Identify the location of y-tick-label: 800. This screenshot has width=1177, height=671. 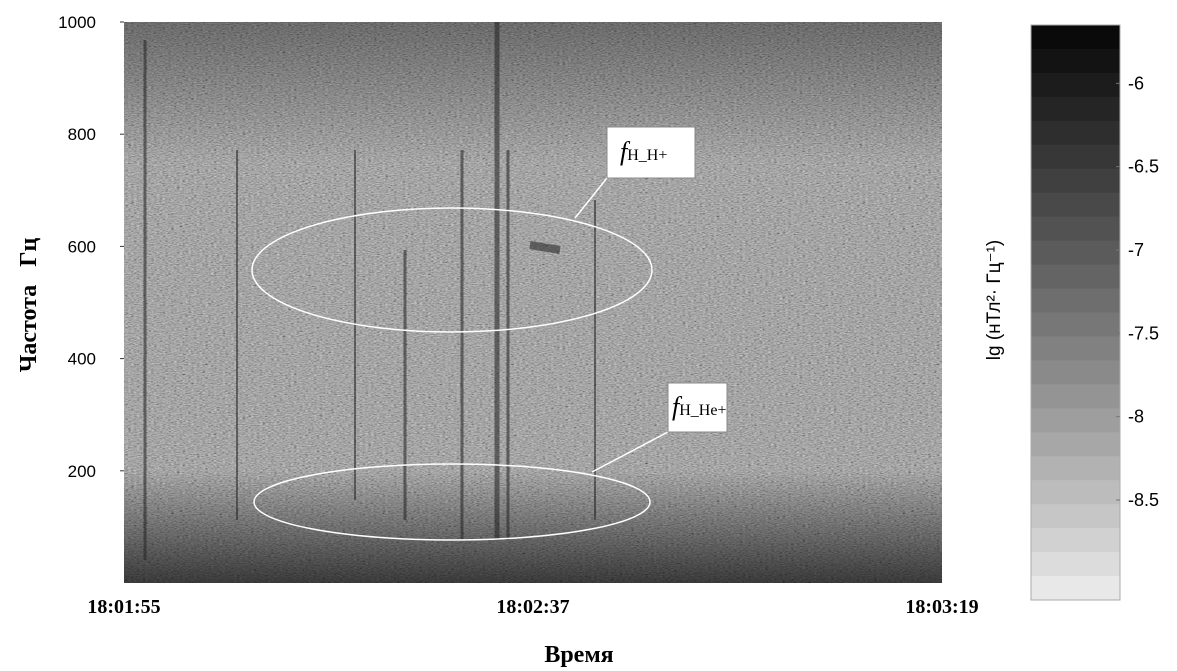
(82, 134).